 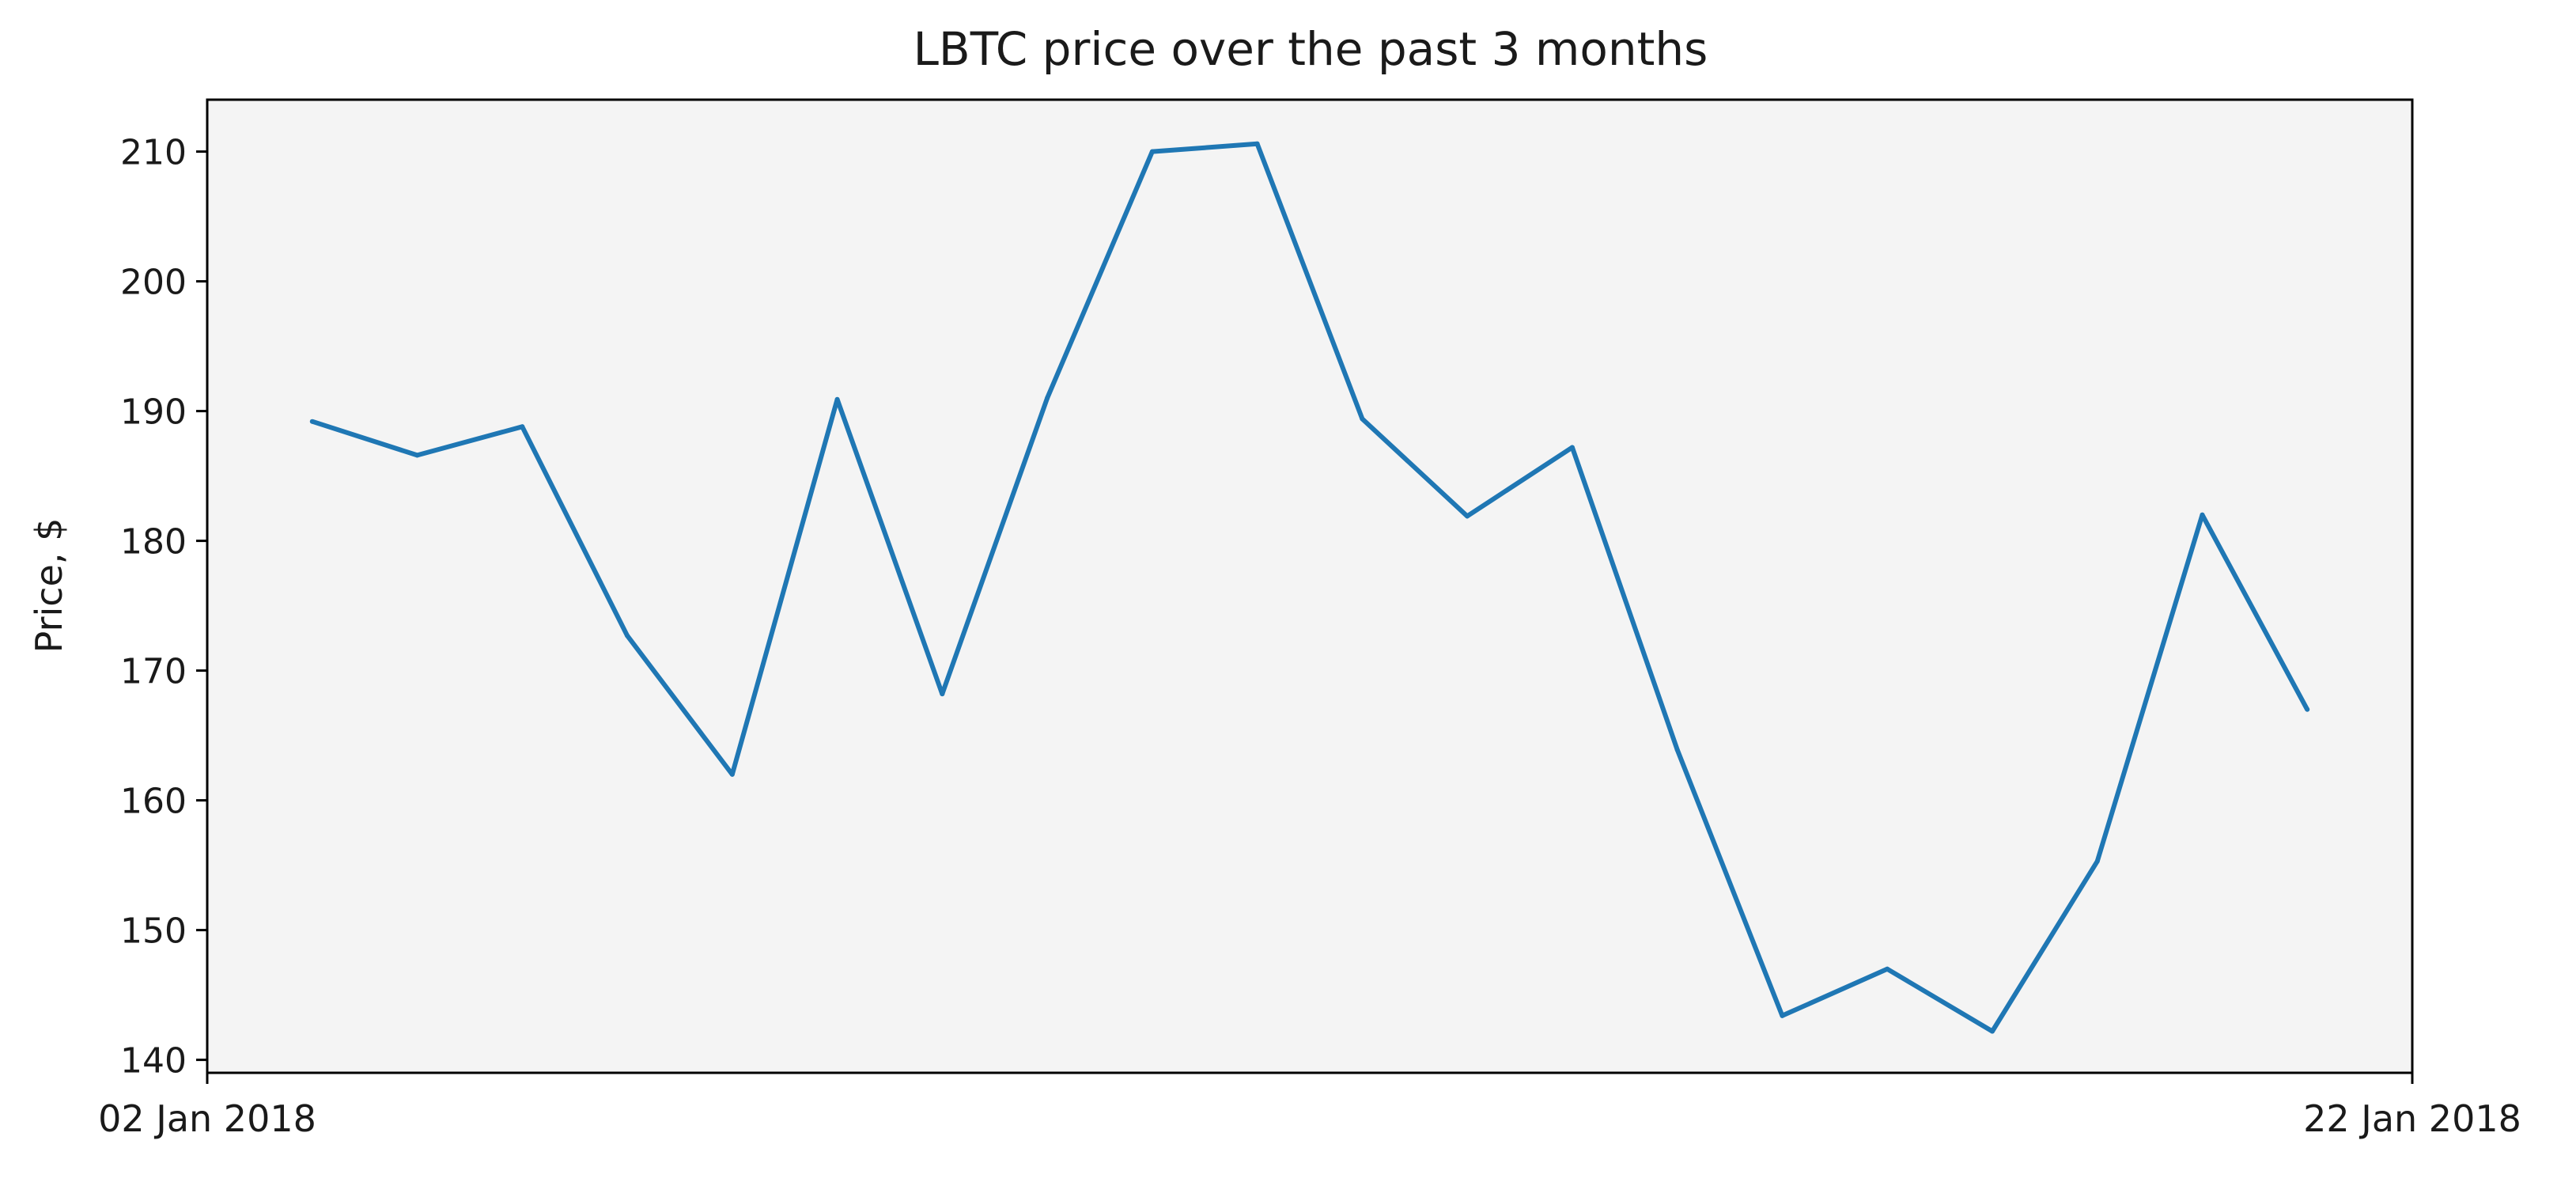 I want to click on y-tick-label: 150, so click(x=153, y=931).